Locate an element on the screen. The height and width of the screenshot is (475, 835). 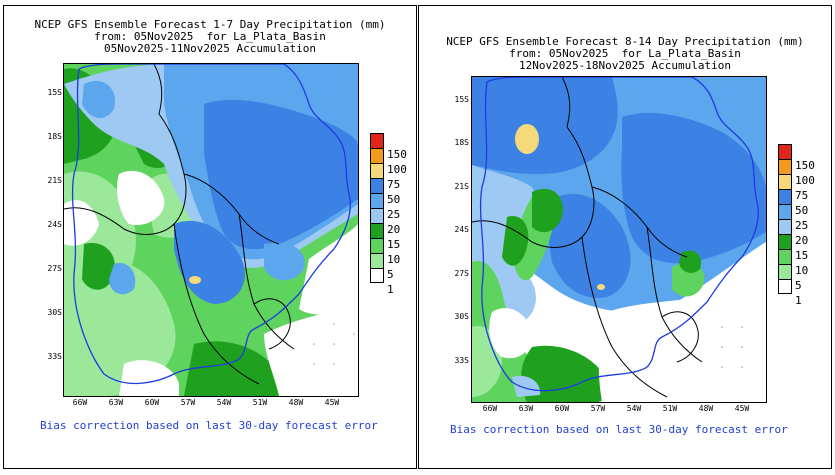
field-20mm is located at coordinates (526, 386).